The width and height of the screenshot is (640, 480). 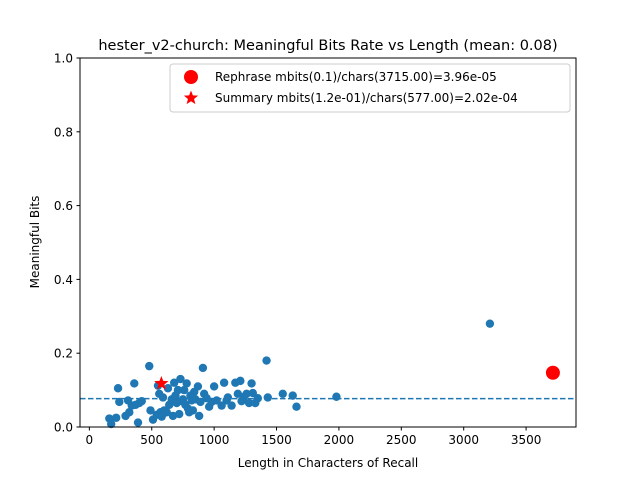 What do you see at coordinates (35, 242) in the screenshot?
I see `y-axis-label: Meaningful Bits` at bounding box center [35, 242].